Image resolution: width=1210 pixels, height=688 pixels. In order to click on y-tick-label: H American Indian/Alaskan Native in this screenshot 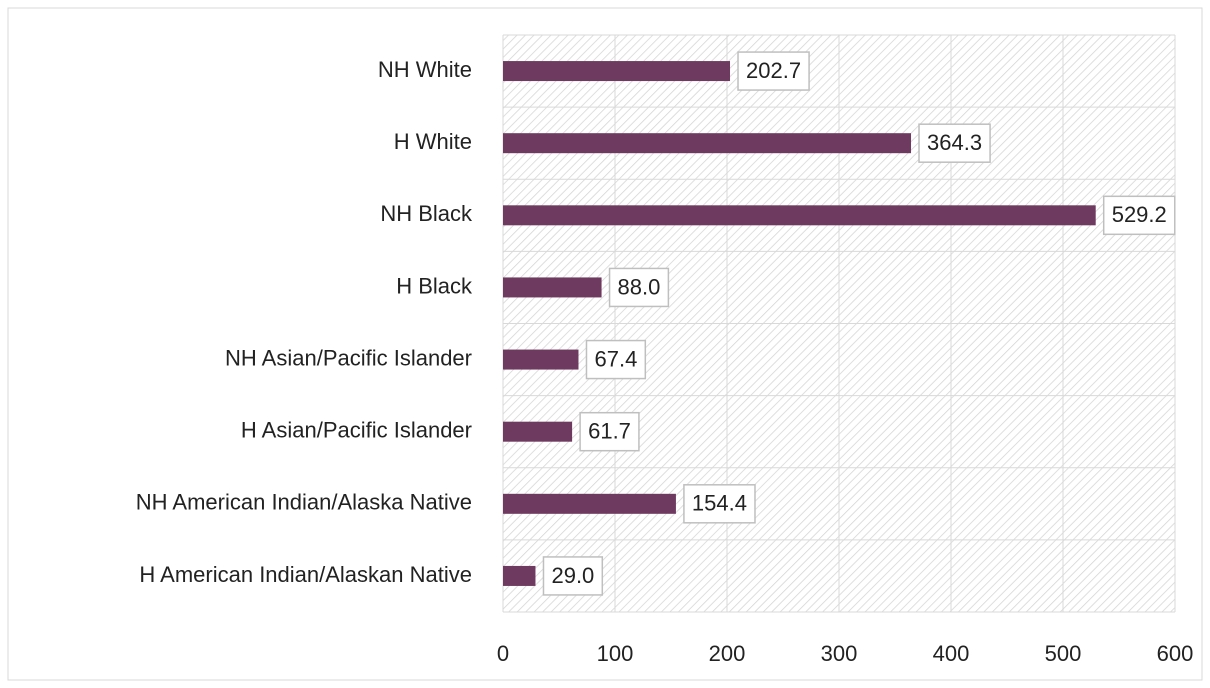, I will do `click(305, 574)`.